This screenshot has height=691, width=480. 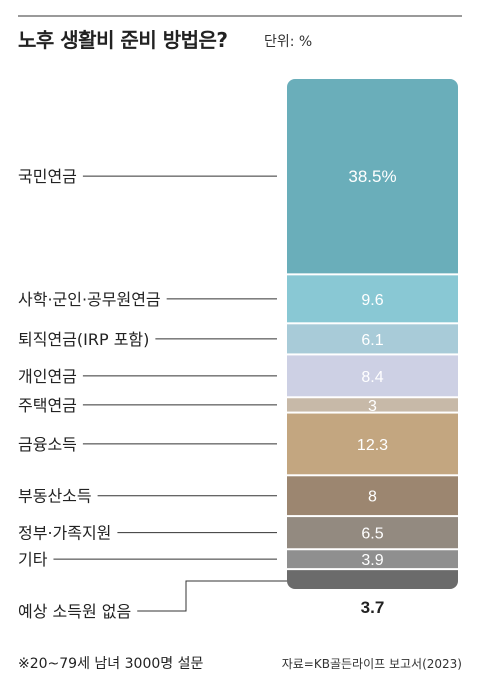 I want to click on category-label: 기타, so click(x=33, y=559).